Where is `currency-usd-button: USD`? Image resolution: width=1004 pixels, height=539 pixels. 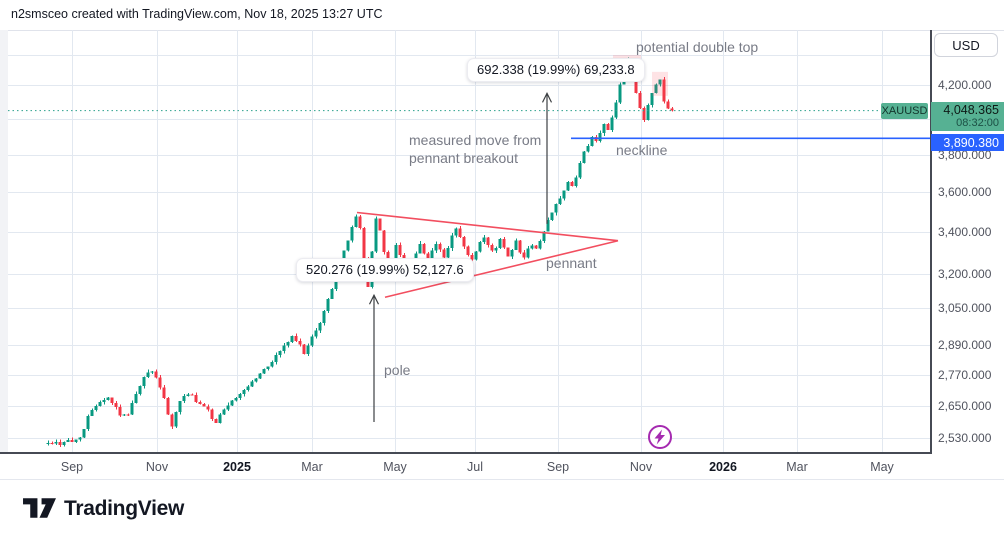
currency-usd-button: USD is located at coordinates (966, 45).